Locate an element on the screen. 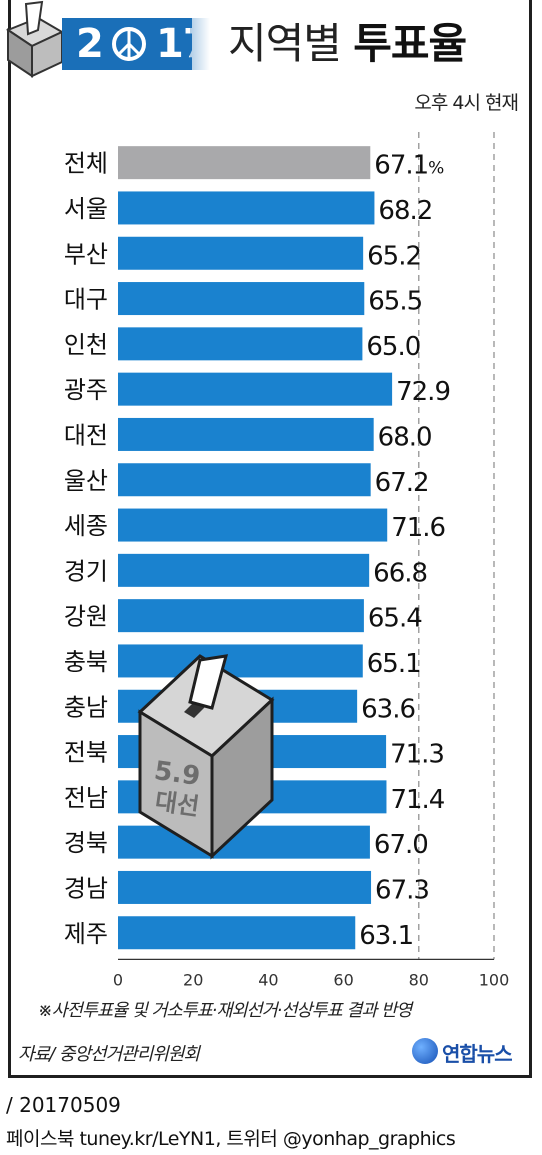 The image size is (542, 1155). bar-대전 is located at coordinates (246, 434).